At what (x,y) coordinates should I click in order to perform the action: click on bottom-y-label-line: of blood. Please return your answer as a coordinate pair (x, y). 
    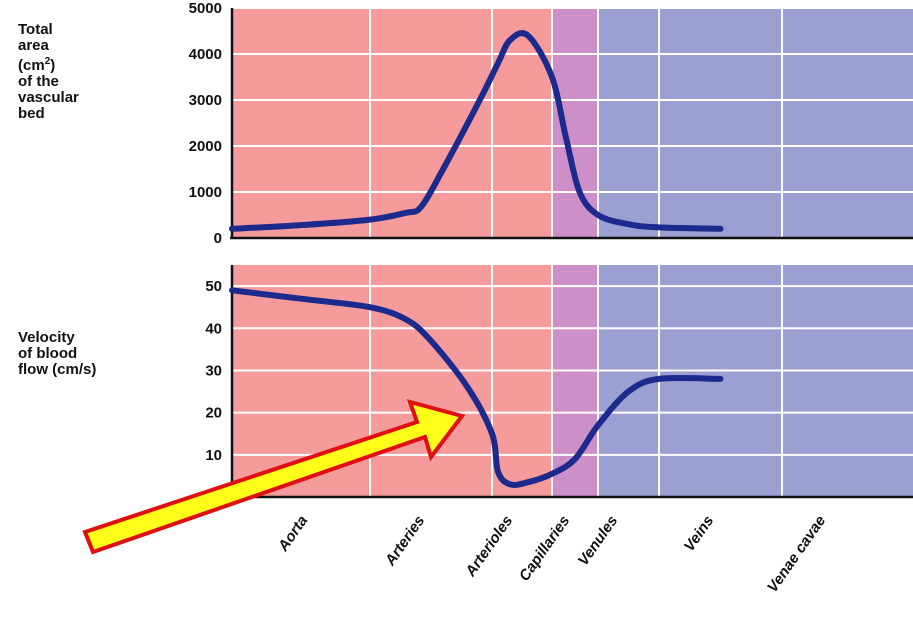
    Looking at the image, I should click on (48, 353).